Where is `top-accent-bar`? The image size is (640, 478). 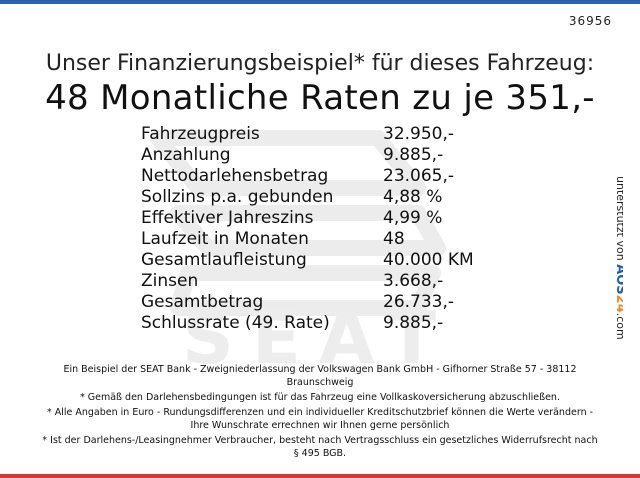 top-accent-bar is located at coordinates (320, 2).